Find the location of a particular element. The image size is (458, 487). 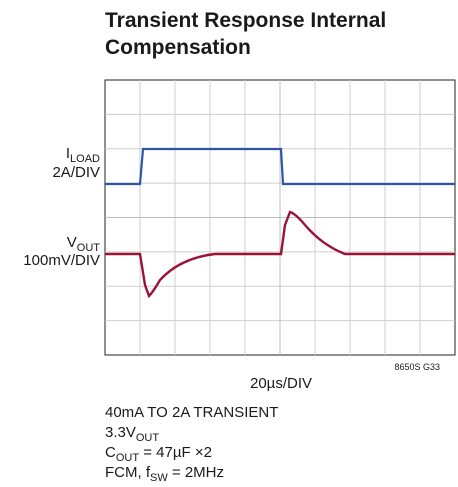

title-line: Transient Response Internal is located at coordinates (245, 20).